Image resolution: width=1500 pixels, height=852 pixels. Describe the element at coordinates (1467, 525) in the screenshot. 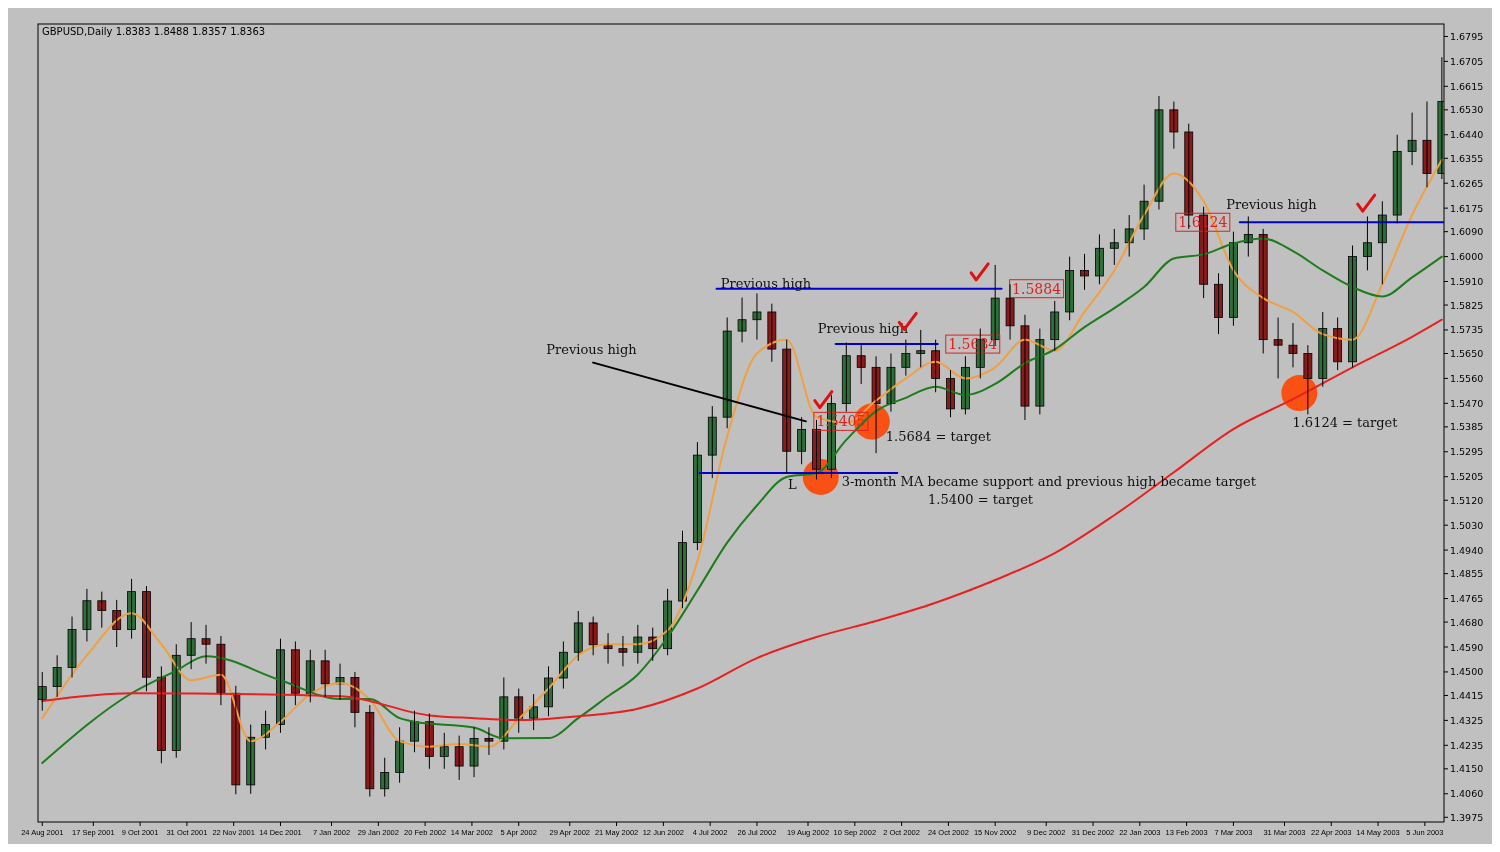

I see `y-tick-label: 1.5030` at that location.